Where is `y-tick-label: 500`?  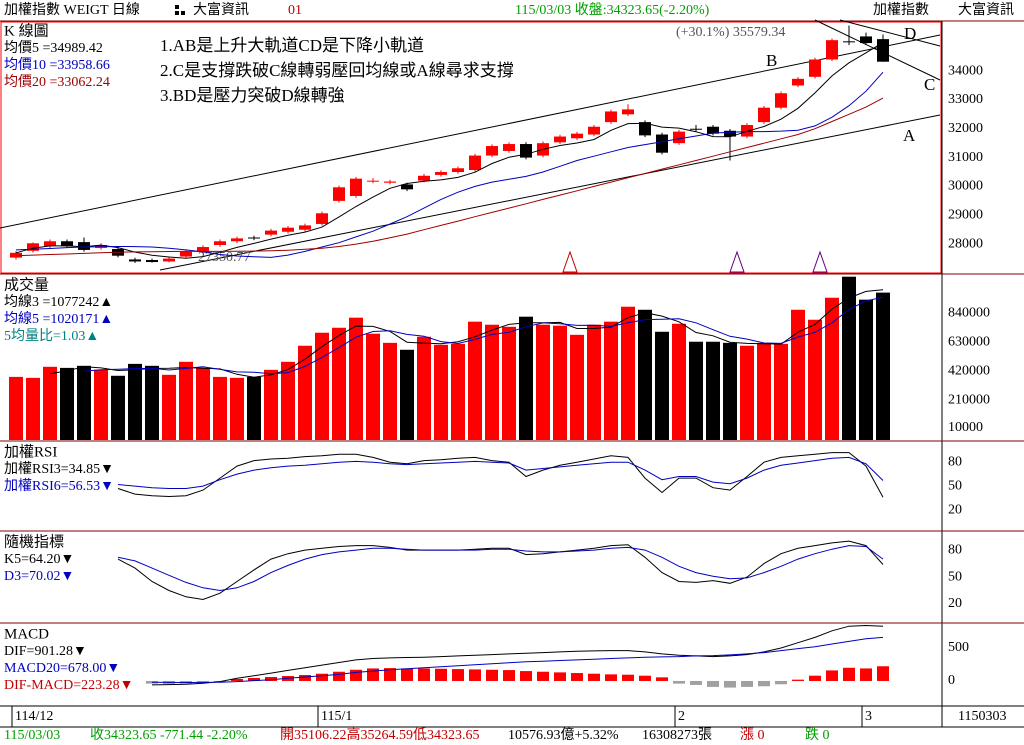
y-tick-label: 500 is located at coordinates (958, 647).